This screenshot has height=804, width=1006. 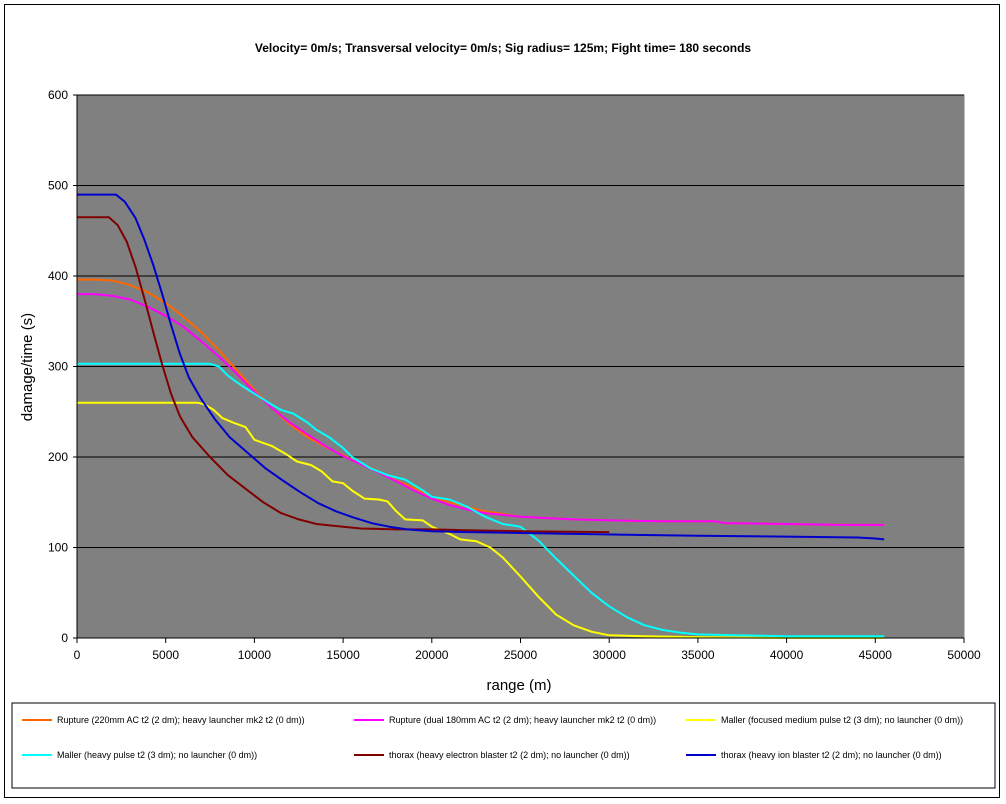 What do you see at coordinates (64, 638) in the screenshot?
I see `y-tick-label: 0` at bounding box center [64, 638].